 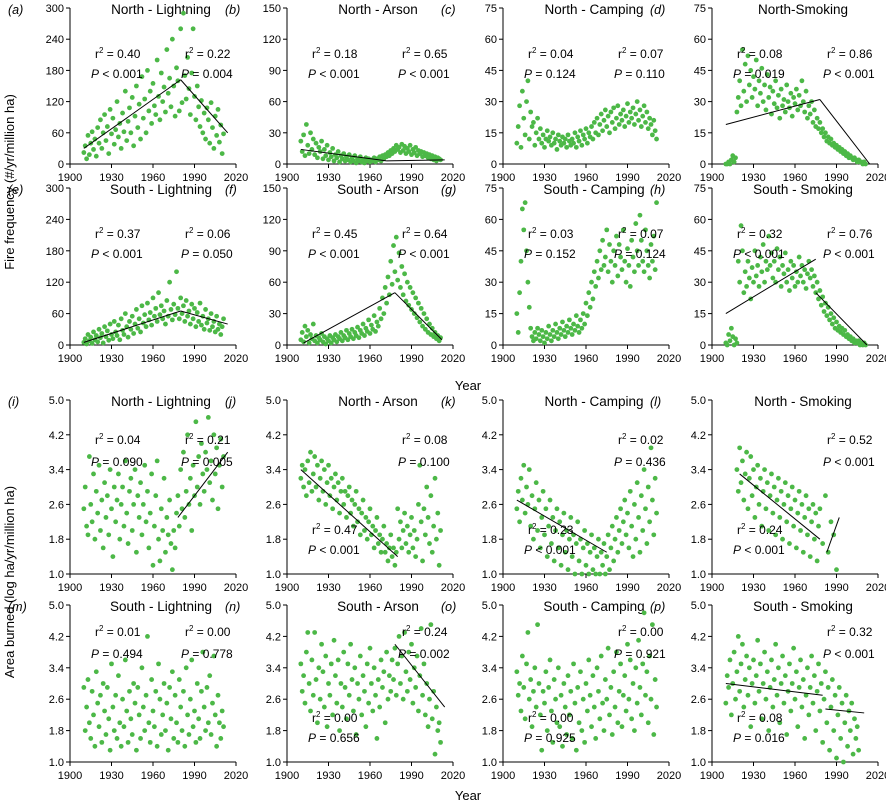 What do you see at coordinates (698, 436) in the screenshot?
I see `y-tick-label: 4.2` at bounding box center [698, 436].